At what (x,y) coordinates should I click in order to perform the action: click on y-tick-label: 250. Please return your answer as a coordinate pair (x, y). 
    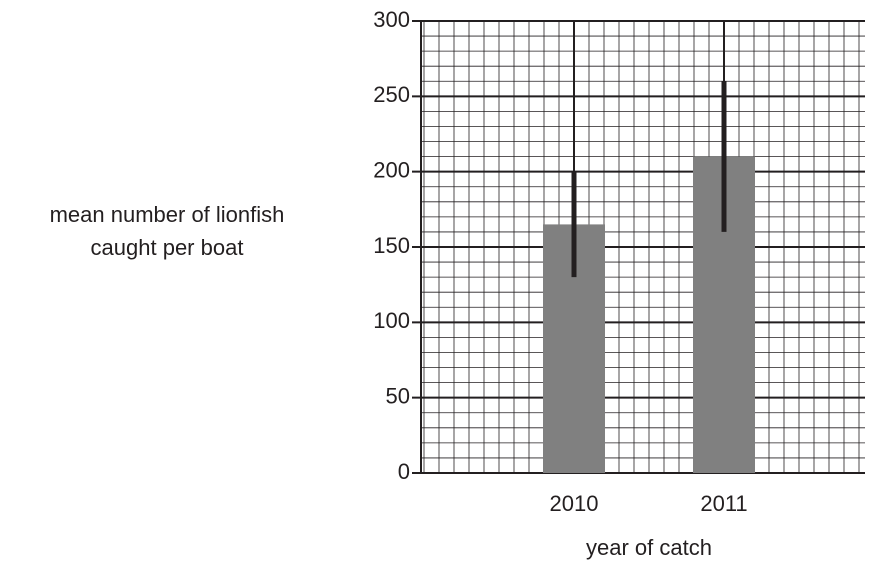
    Looking at the image, I should click on (391, 94).